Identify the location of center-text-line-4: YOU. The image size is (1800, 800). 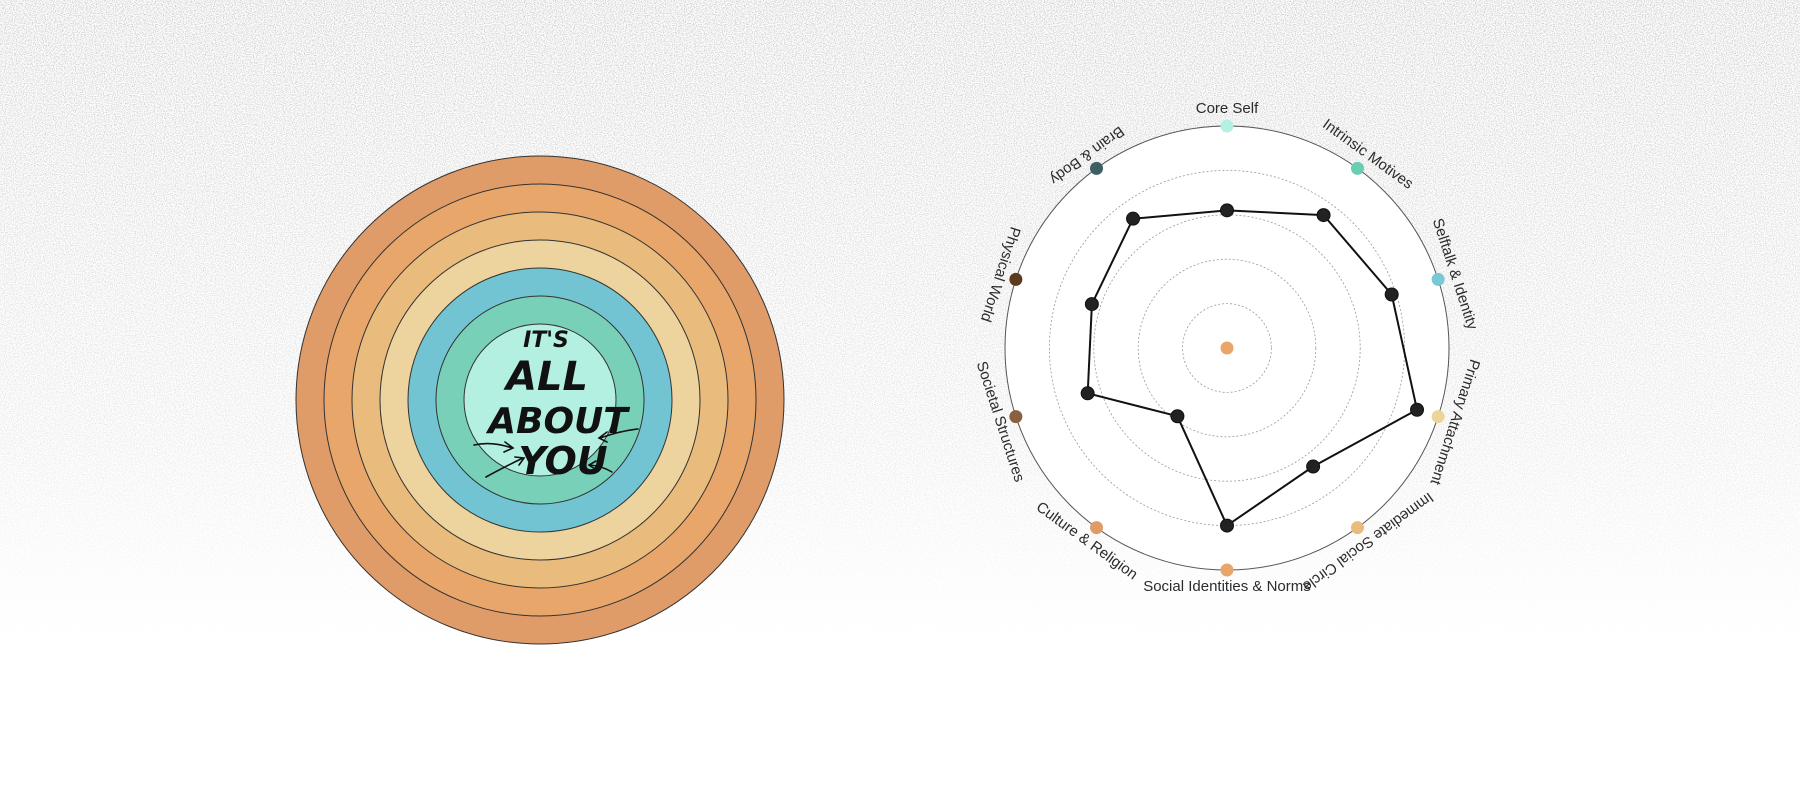
(562, 461).